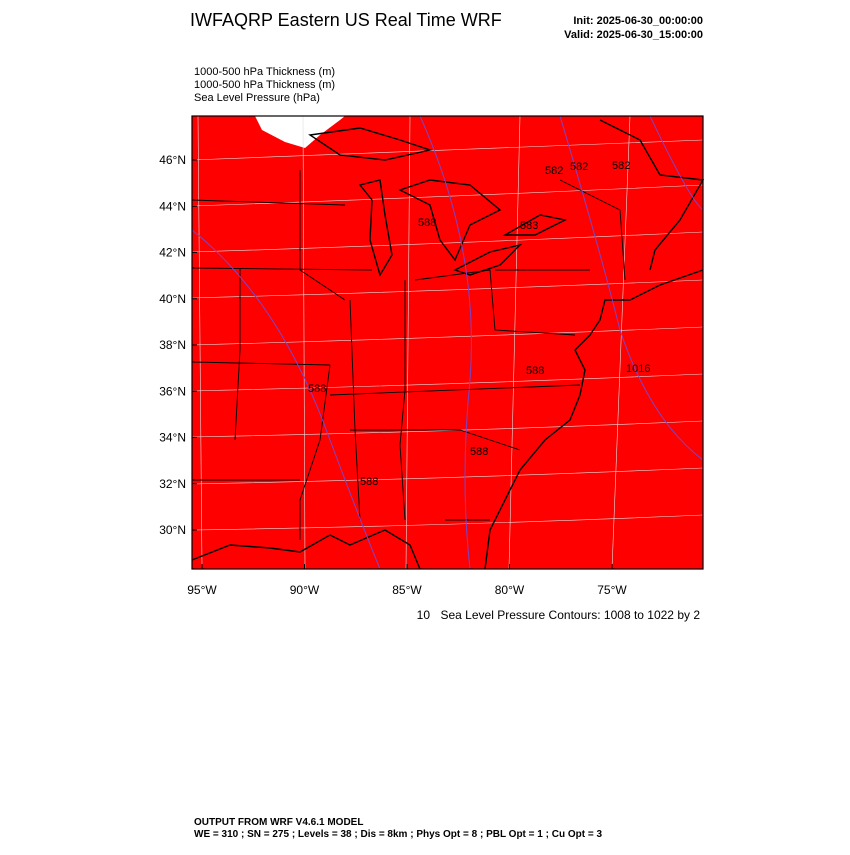 Image resolution: width=850 pixels, height=855 pixels. Describe the element at coordinates (407, 580) in the screenshot. I see `lon-axis: 95°W 90°W 85°W 80°W 75°W` at that location.